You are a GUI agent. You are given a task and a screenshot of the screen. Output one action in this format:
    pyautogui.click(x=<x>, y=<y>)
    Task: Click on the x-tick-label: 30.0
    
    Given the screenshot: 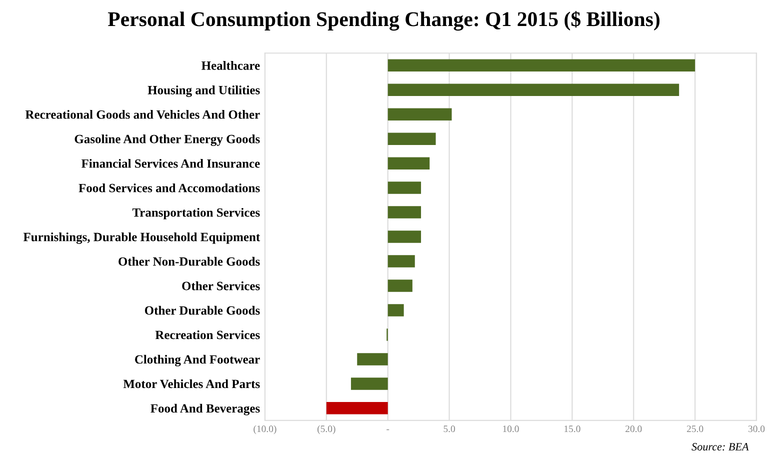 What is the action you would take?
    pyautogui.click(x=756, y=429)
    